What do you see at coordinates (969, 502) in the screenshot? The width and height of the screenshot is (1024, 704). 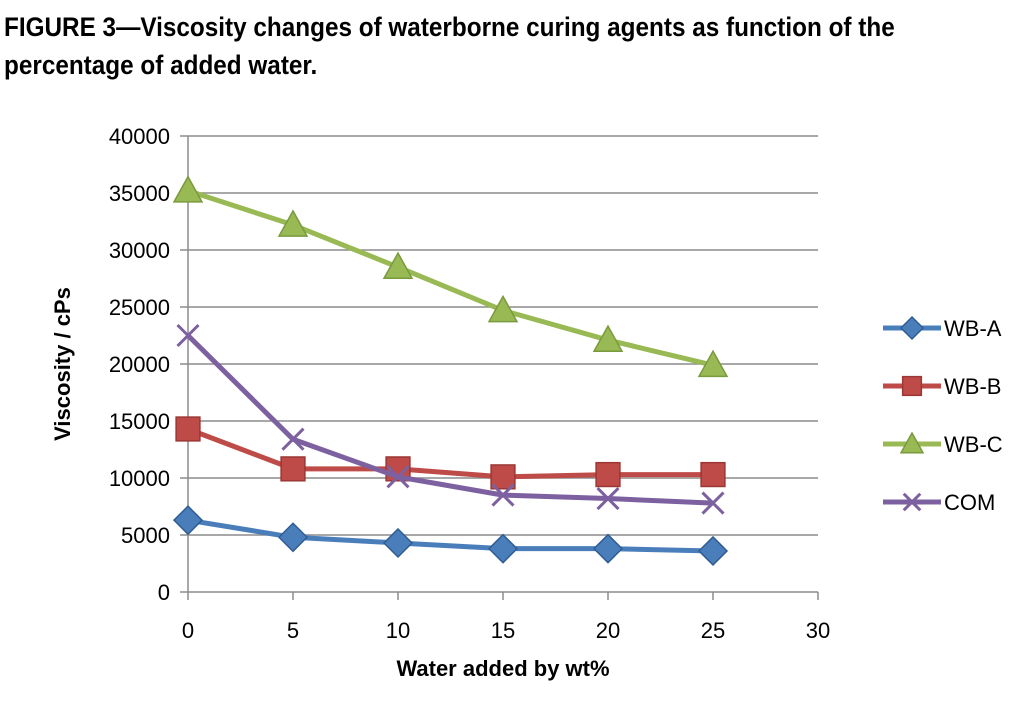 I see `legend-label: COM` at bounding box center [969, 502].